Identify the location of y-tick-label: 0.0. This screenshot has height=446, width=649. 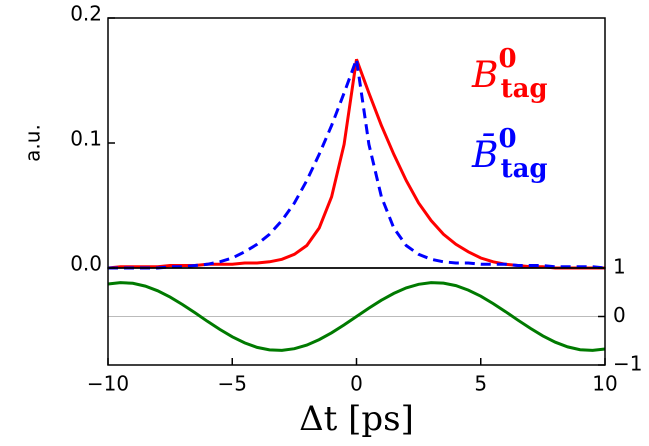
(86, 264).